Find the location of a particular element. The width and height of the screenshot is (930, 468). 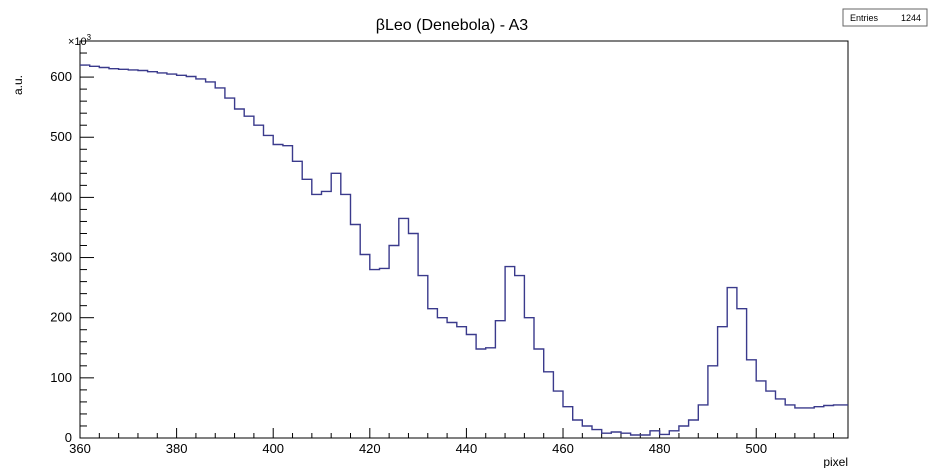

y-tick-label: 100 is located at coordinates (61, 377).